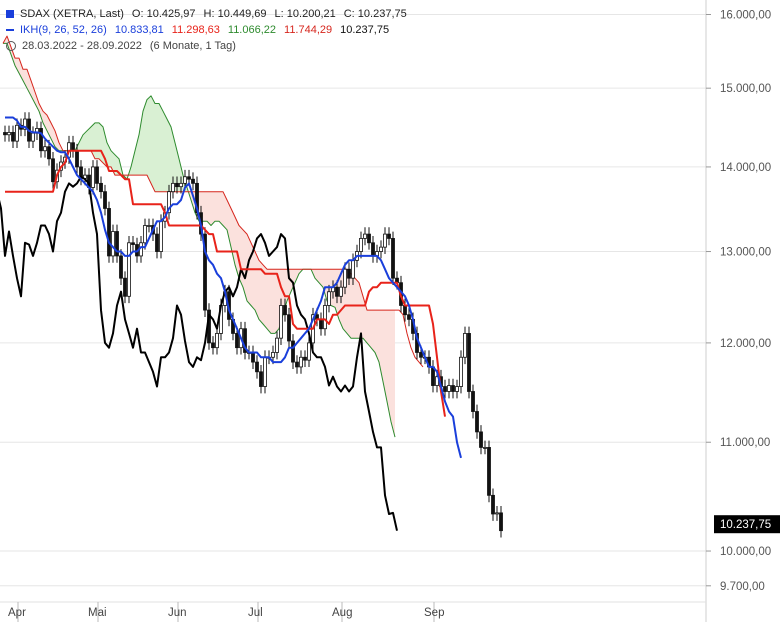 The height and width of the screenshot is (625, 780). I want to click on blue-square-icon, so click(10, 14).